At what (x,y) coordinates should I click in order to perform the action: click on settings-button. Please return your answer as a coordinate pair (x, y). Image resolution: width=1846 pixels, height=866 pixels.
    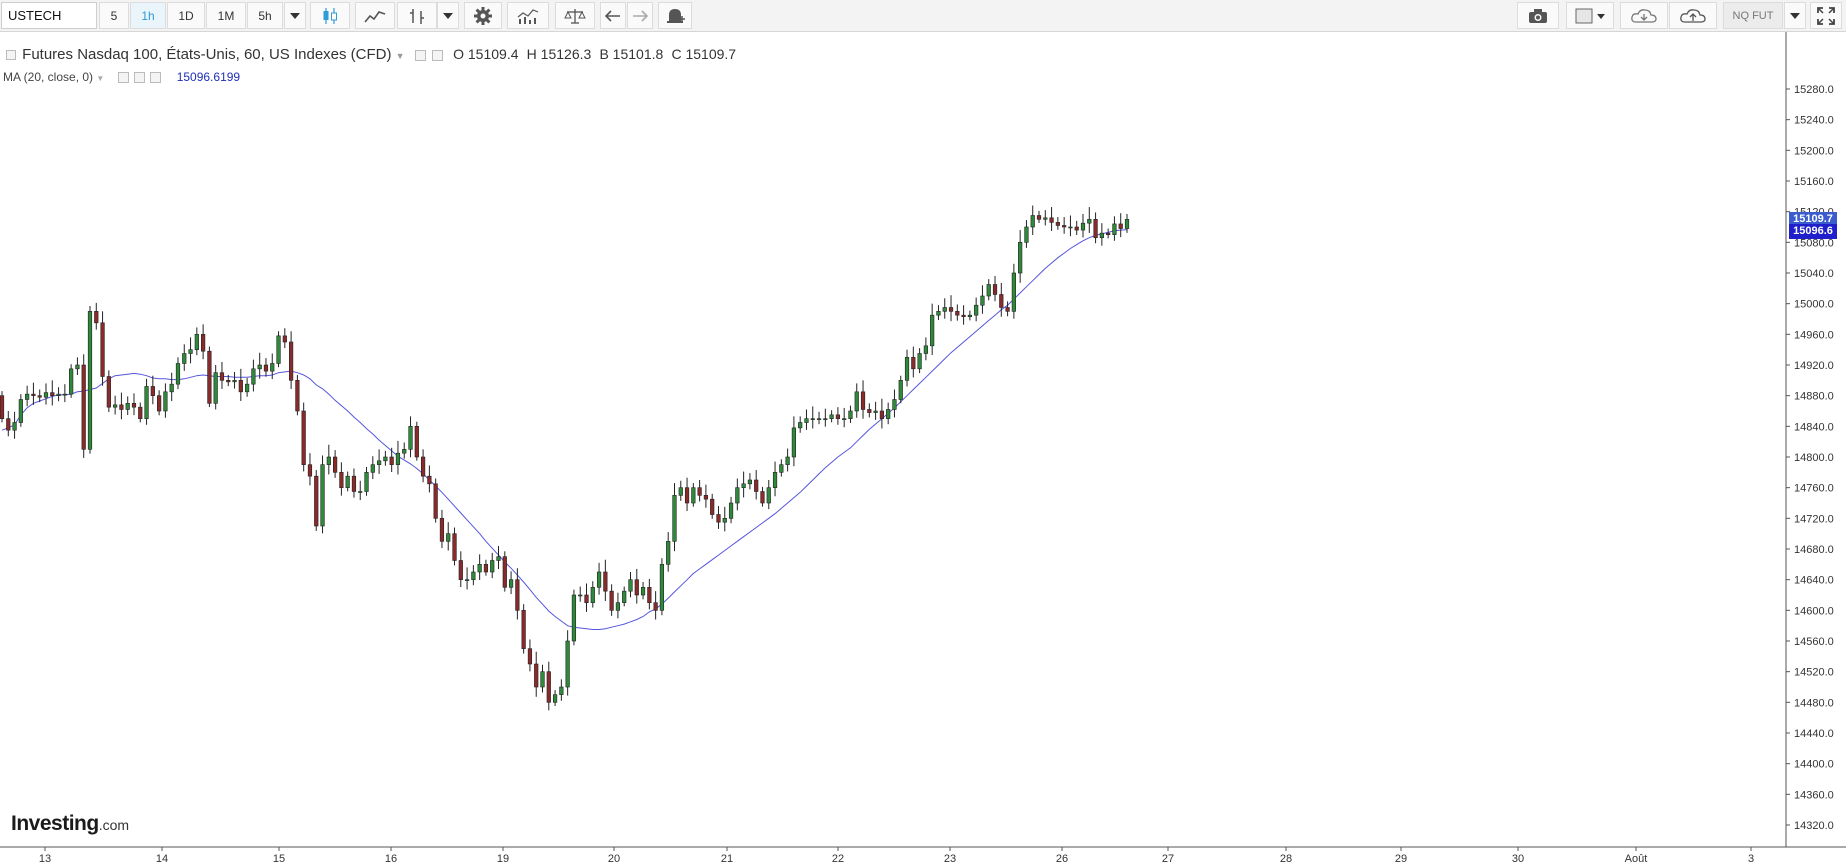
    Looking at the image, I should click on (483, 15).